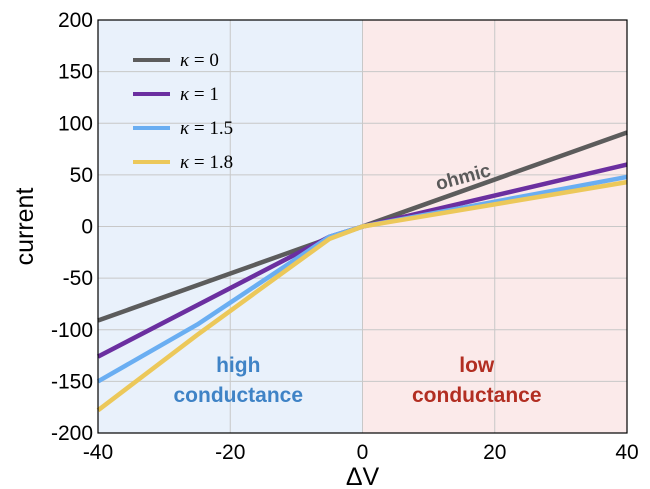 This screenshot has height=489, width=650. Describe the element at coordinates (72, 330) in the screenshot. I see `y-tick-label: -100` at that location.